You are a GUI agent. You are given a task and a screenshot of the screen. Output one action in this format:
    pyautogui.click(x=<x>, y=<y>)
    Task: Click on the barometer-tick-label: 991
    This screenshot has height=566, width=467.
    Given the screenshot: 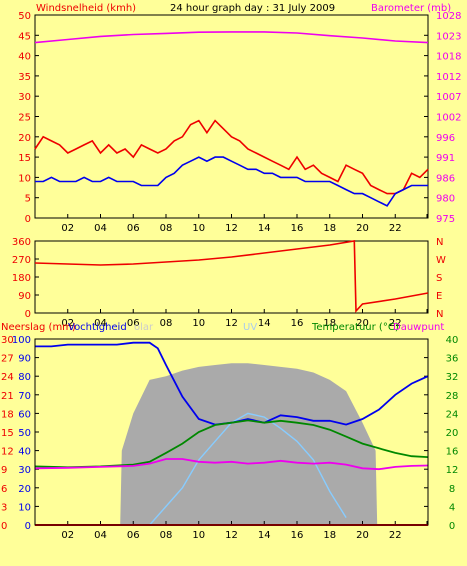 What is the action you would take?
    pyautogui.click(x=445, y=158)
    